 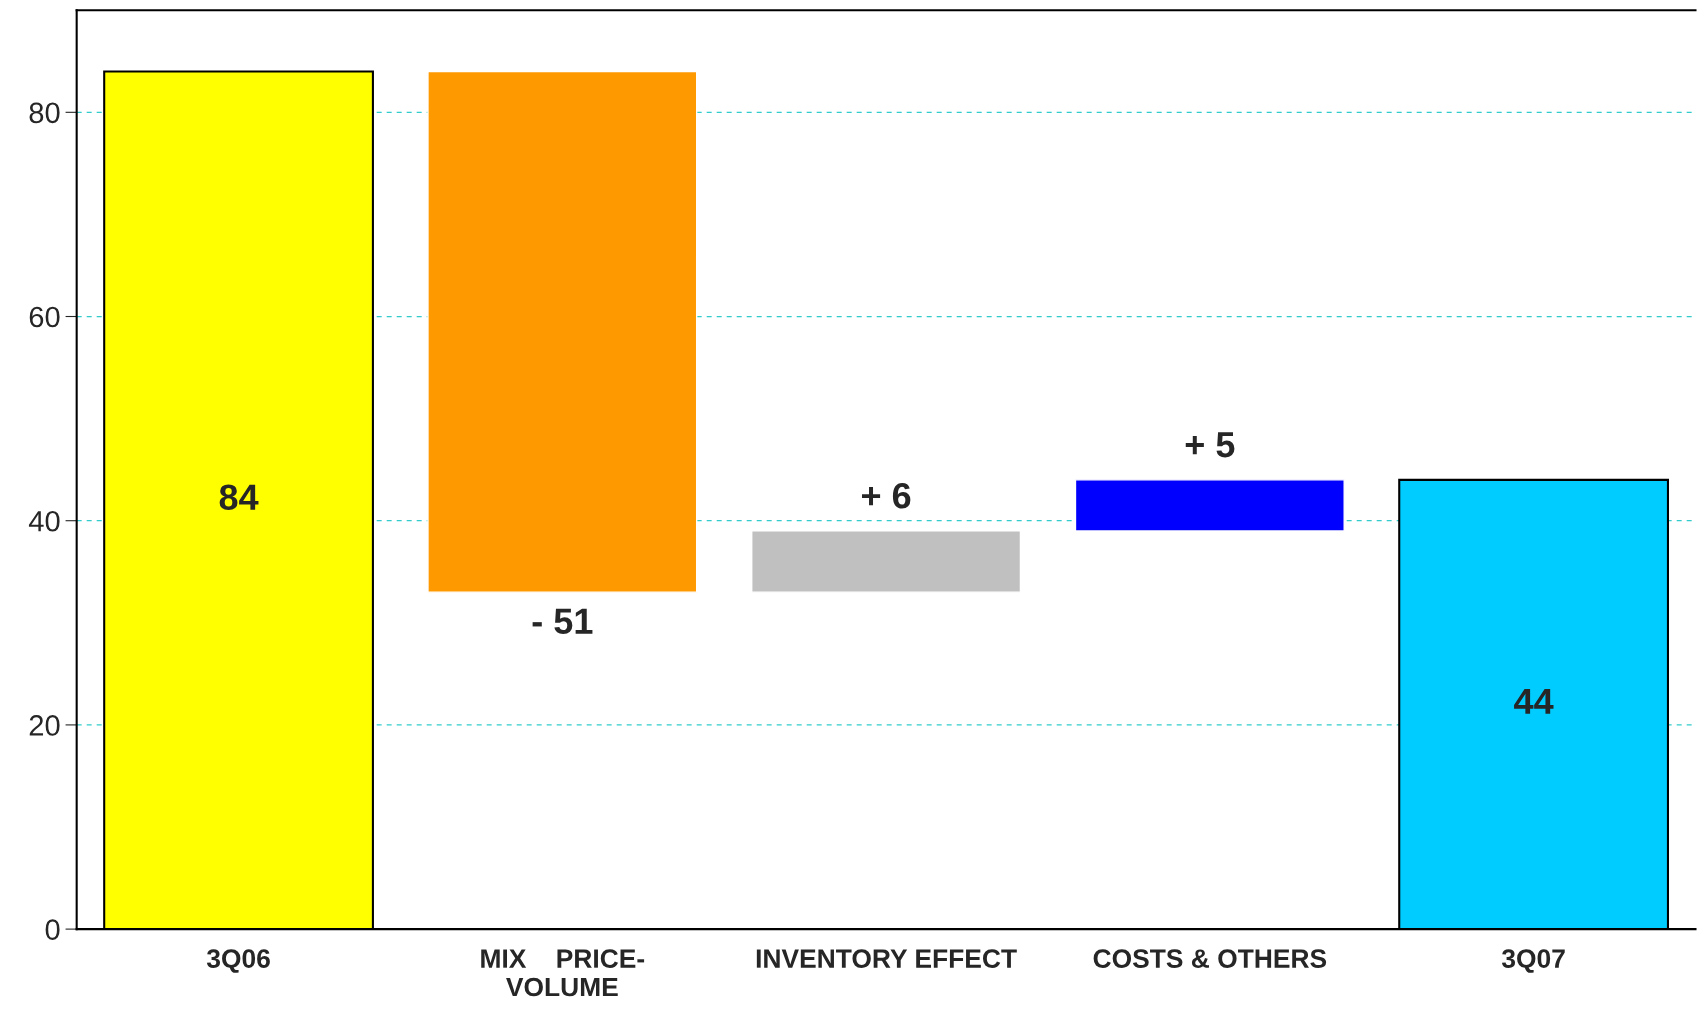 What do you see at coordinates (1210, 958) in the screenshot?
I see `x-tick-label: COSTS & OTHERS` at bounding box center [1210, 958].